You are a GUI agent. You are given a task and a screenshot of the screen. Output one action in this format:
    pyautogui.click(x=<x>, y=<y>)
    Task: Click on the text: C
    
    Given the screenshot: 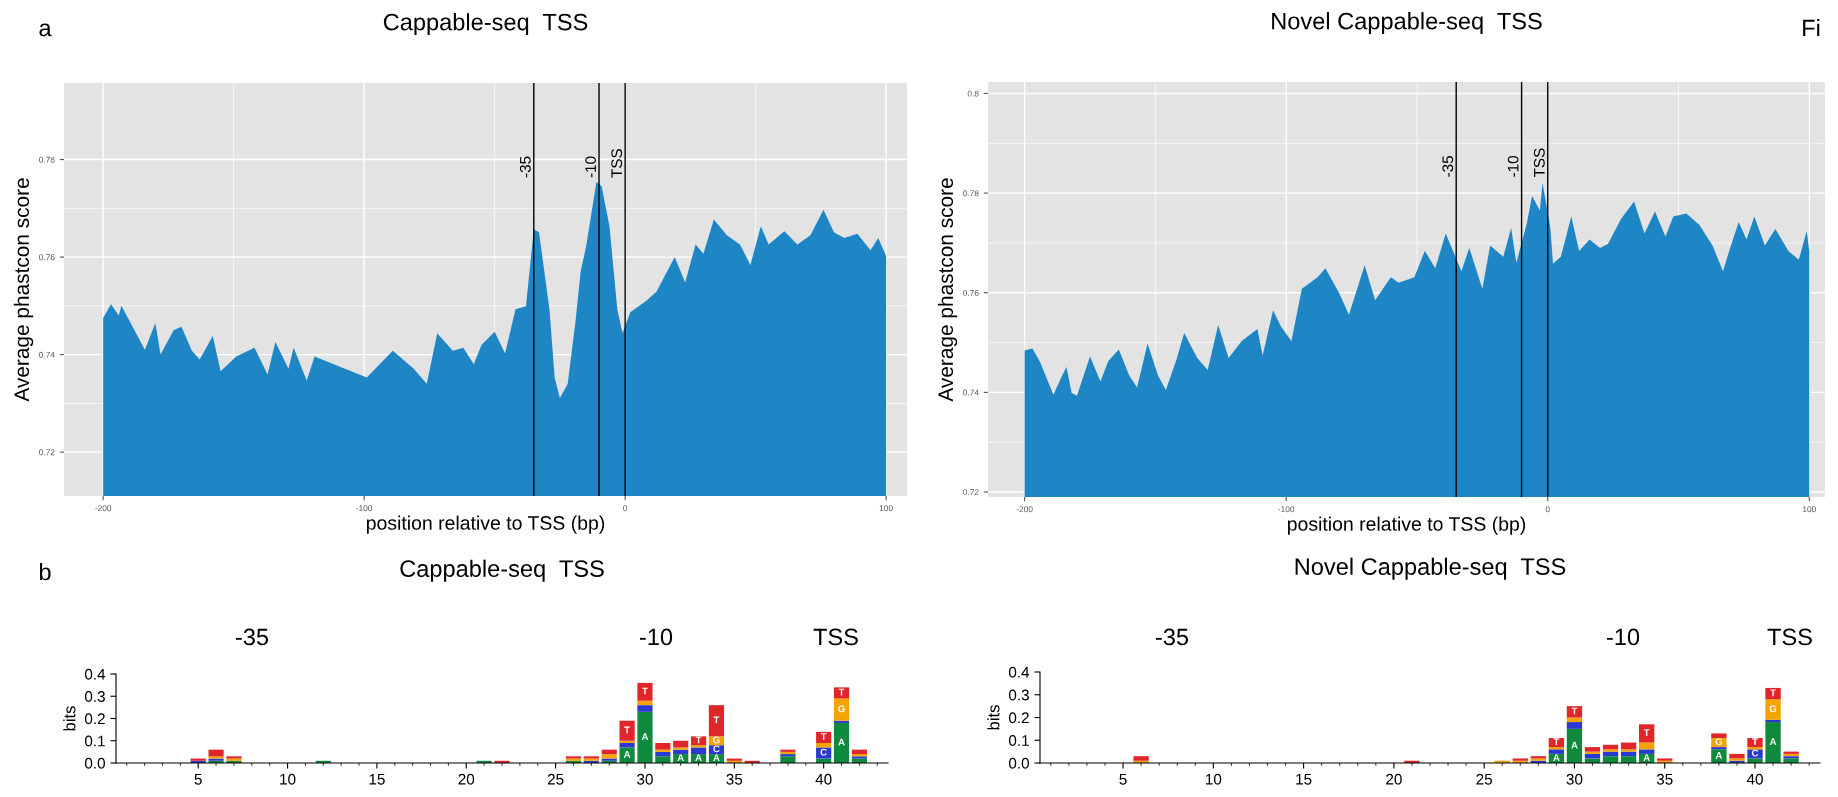 What is the action you would take?
    pyautogui.click(x=823, y=752)
    